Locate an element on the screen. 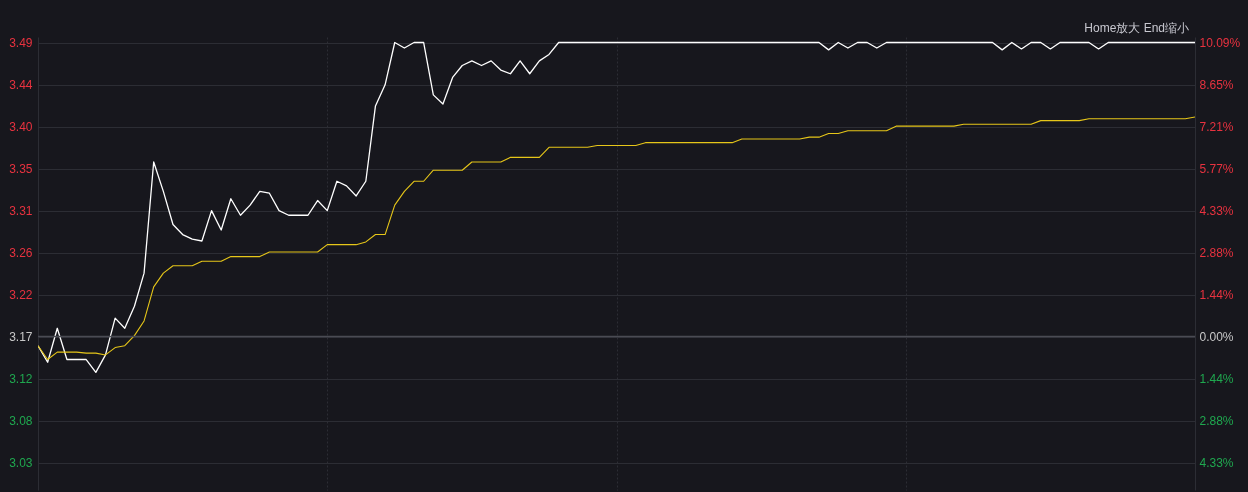  y-tick-label: 3.17 is located at coordinates (21, 337).